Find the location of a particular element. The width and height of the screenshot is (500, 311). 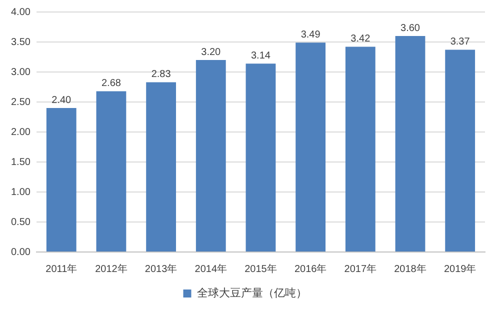

x-tick-label: 2016年 is located at coordinates (310, 268).